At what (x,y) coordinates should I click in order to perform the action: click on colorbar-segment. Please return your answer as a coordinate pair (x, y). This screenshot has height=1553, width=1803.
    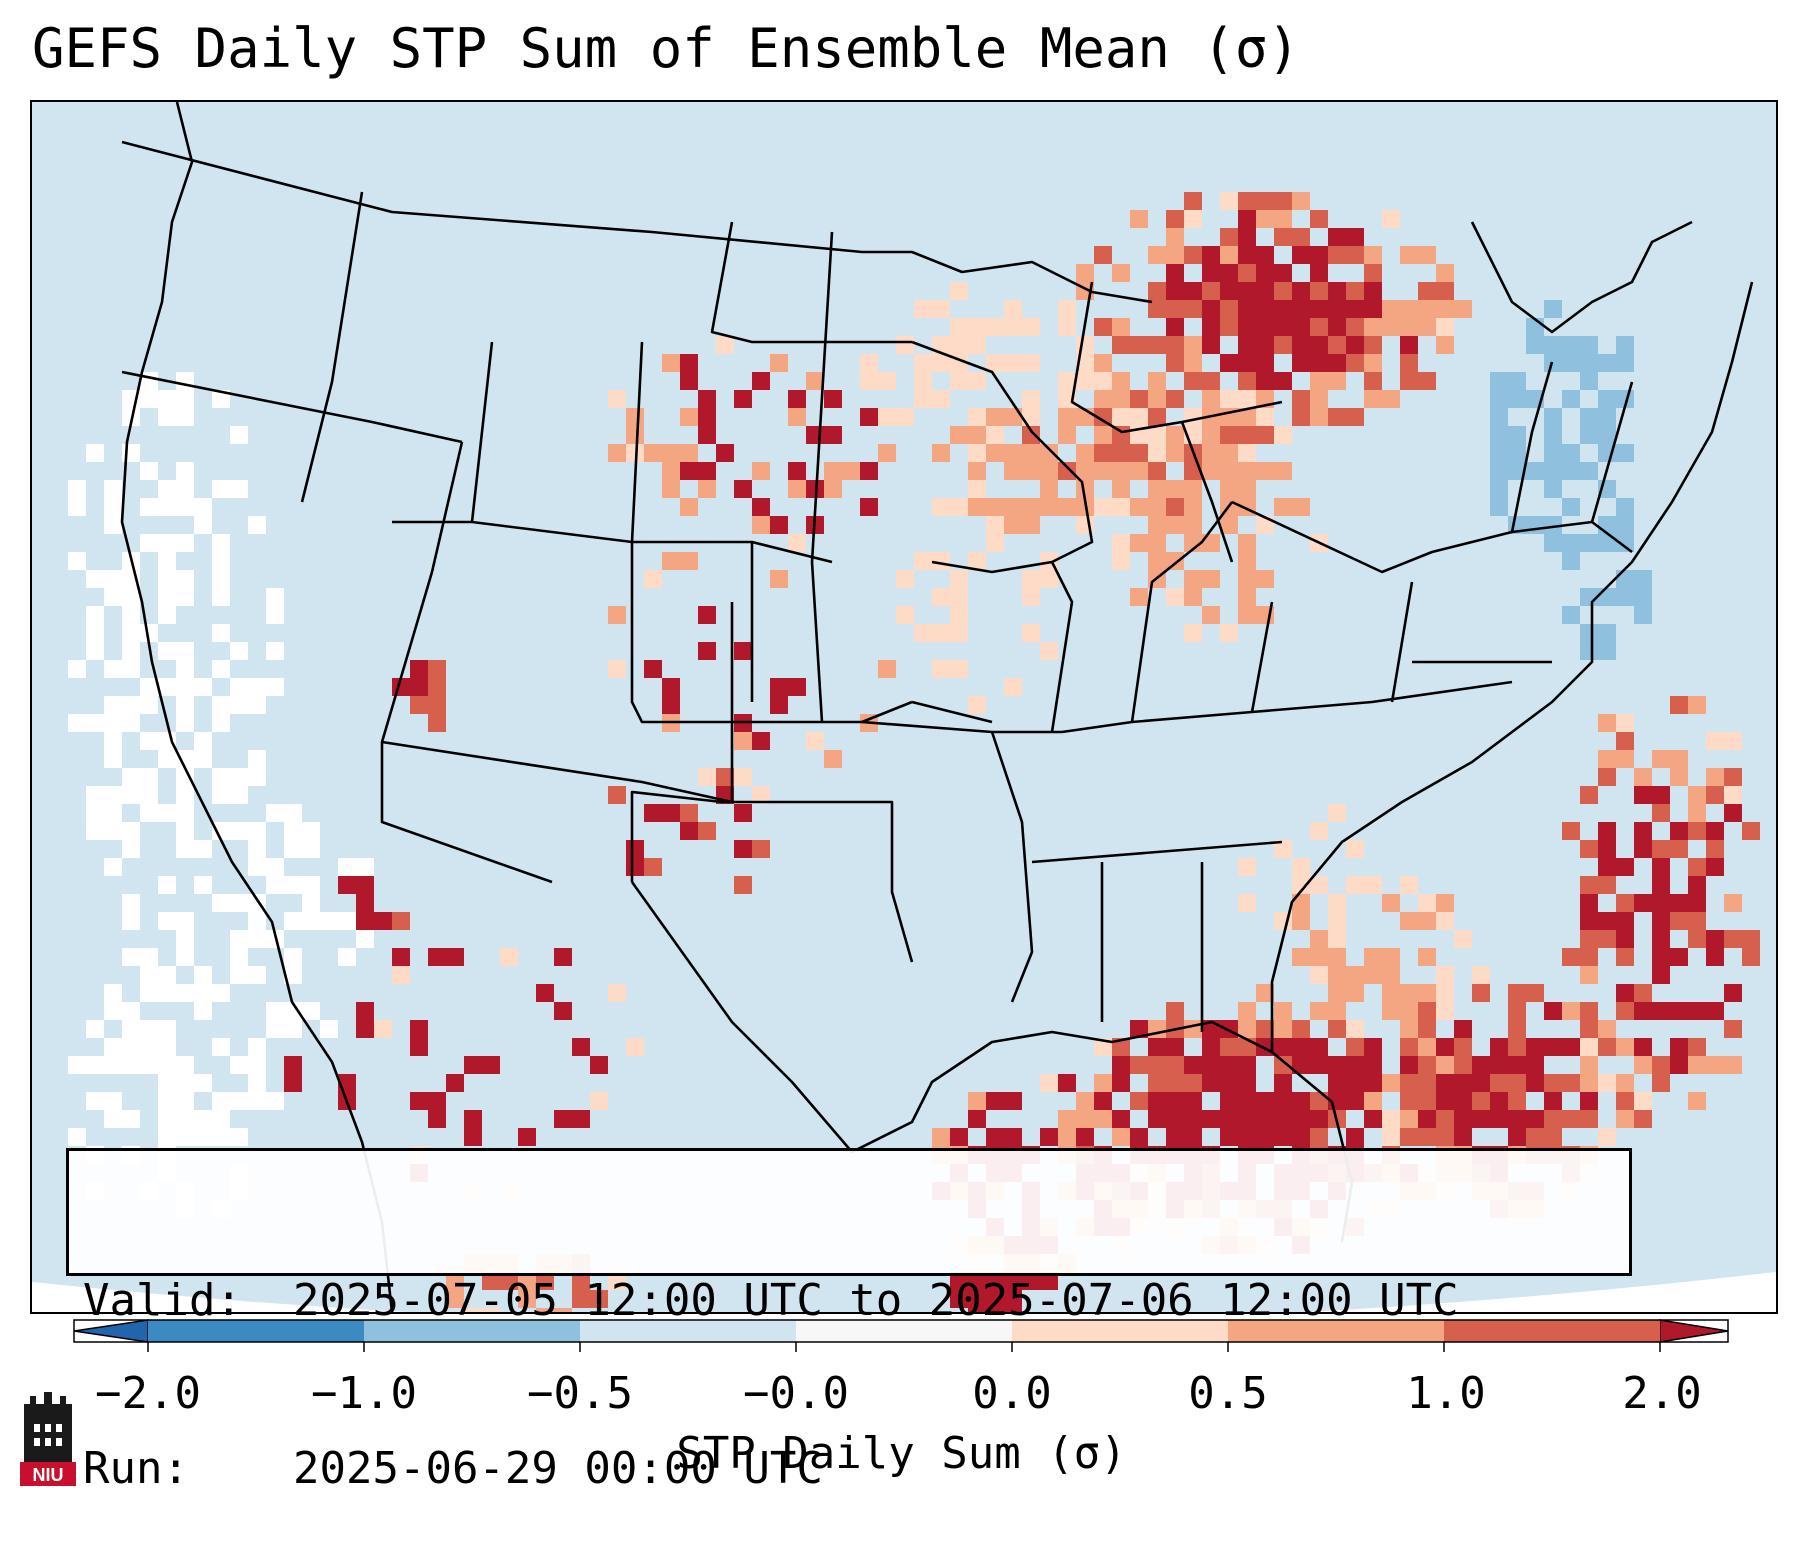
    Looking at the image, I should click on (1552, 1331).